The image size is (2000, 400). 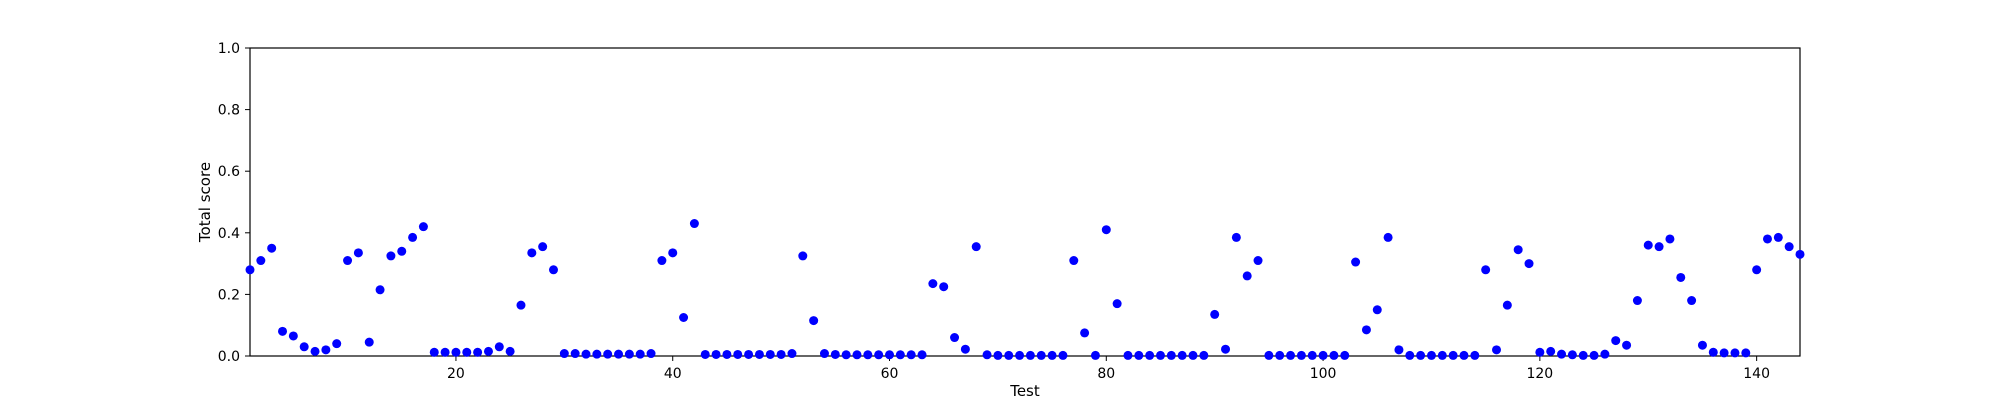 I want to click on x-axis: 20 40 60 80 100 120 140, so click(x=1108, y=369).